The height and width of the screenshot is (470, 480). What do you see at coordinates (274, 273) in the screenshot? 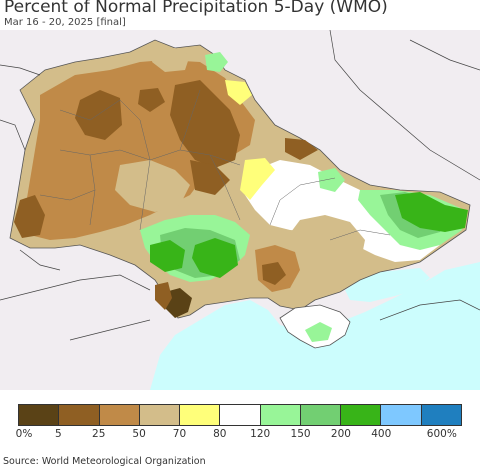
I see `se-dark-patch` at bounding box center [274, 273].